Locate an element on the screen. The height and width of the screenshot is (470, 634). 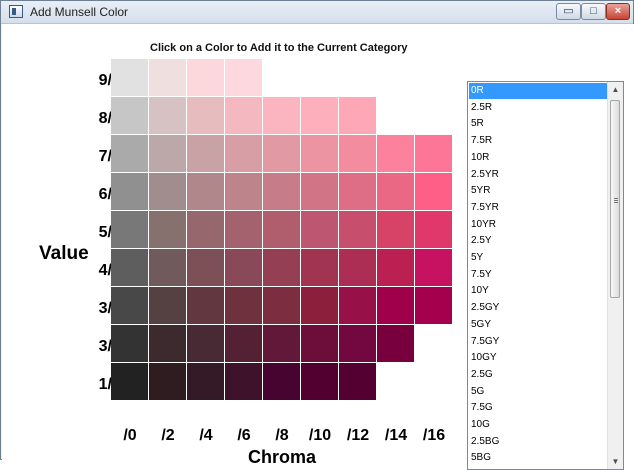
hue-list-item: 10G is located at coordinates (480, 424).